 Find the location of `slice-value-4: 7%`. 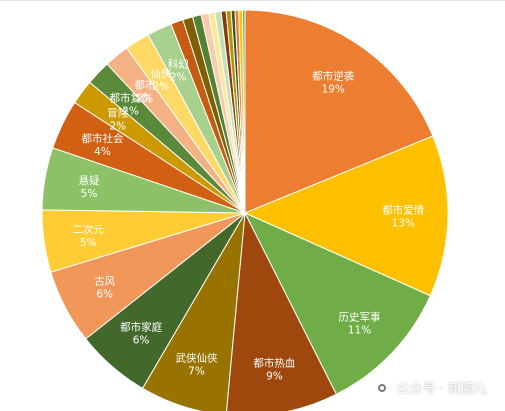

slice-value-4: 7% is located at coordinates (196, 372).